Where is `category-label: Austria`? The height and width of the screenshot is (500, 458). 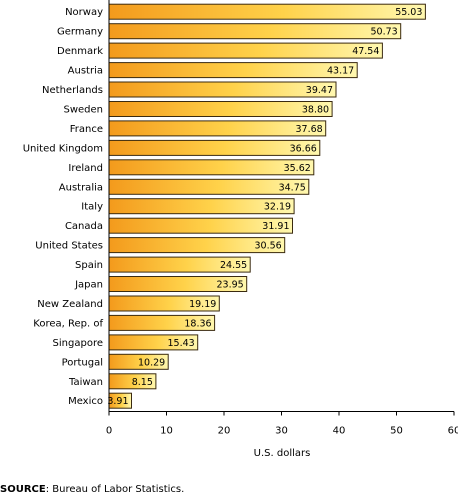
category-label: Austria is located at coordinates (85, 71).